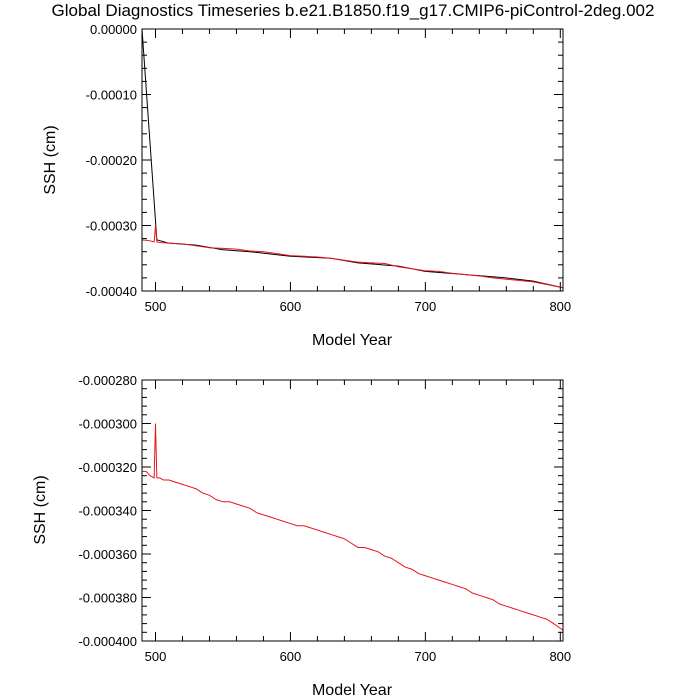 Image resolution: width=700 pixels, height=700 pixels. Describe the element at coordinates (352, 340) in the screenshot. I see `top-chart-xlabel: Model Year` at that location.